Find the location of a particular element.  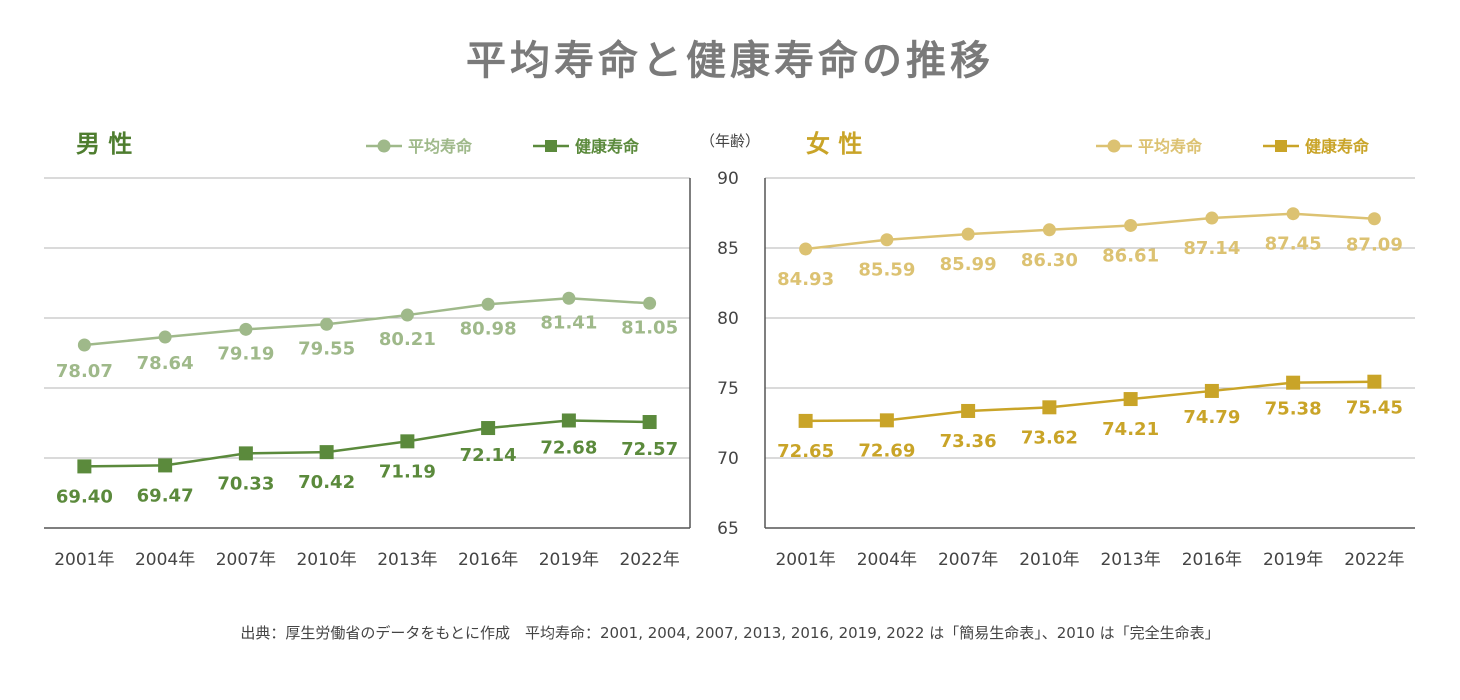

female-data-label: 85.99 is located at coordinates (968, 264).